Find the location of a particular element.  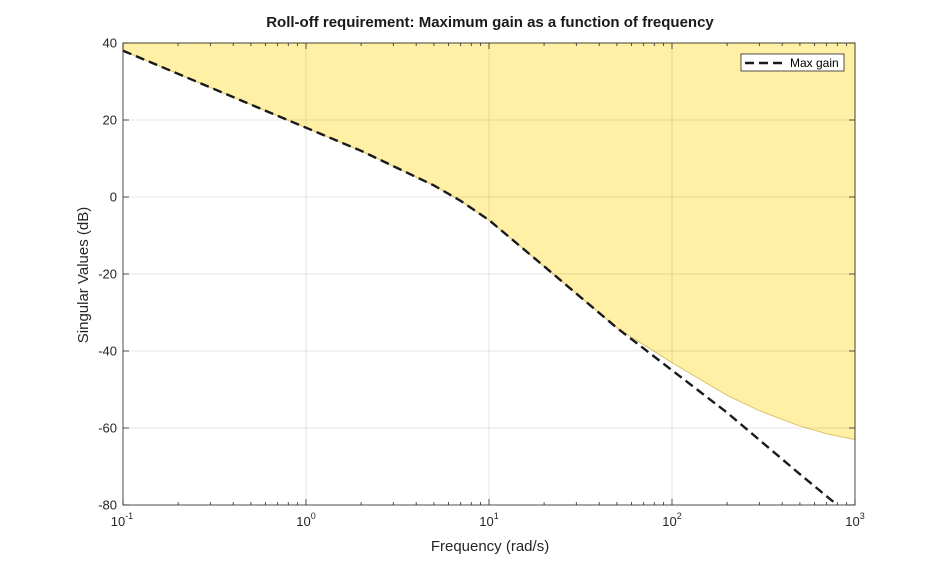

x-tick-labels: 10 -1 10 0 10 1 10 2 10 3 is located at coordinates (488, 520).